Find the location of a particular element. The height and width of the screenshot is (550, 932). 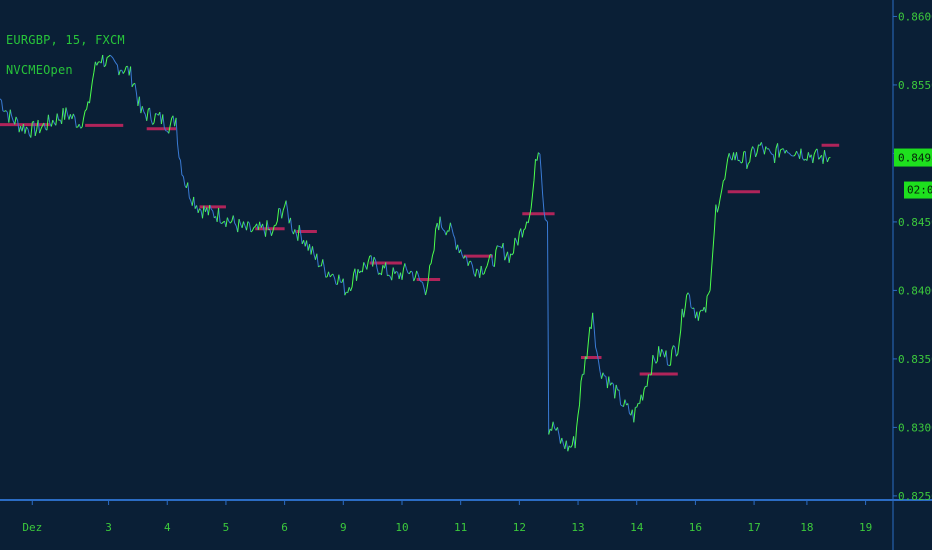

last-price-label: 0.84983 is located at coordinates (915, 158).